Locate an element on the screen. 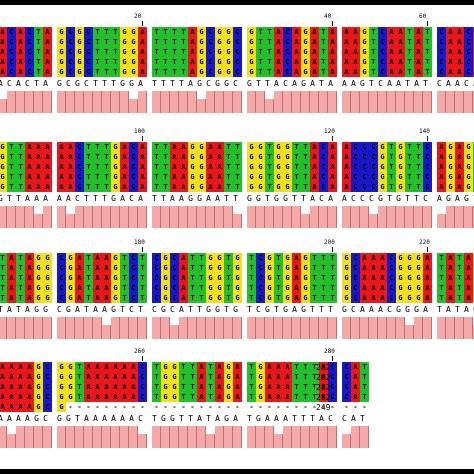 This screenshot has width=474, height=474. ruler-position-label: 280 is located at coordinates (329, 351).